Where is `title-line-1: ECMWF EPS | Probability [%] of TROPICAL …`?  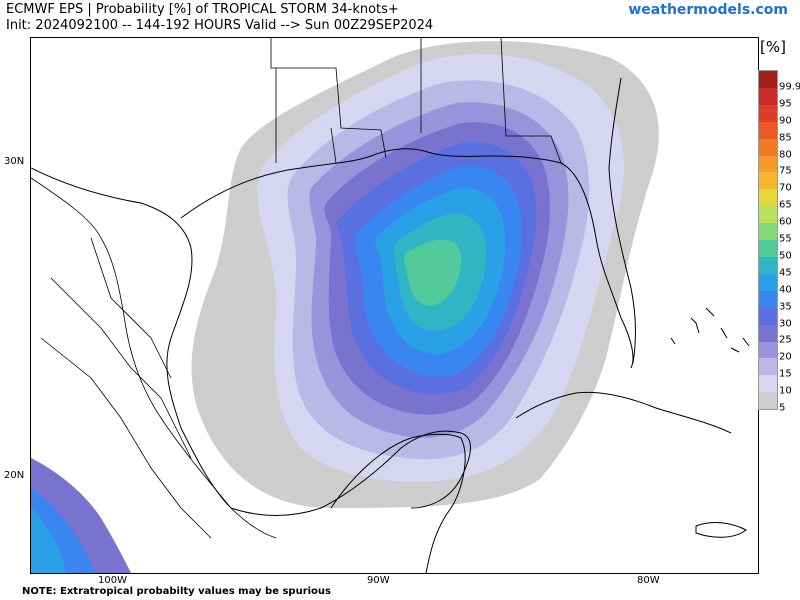
title-line-1: ECMWF EPS | Probability [%] of TROPICAL … is located at coordinates (202, 9).